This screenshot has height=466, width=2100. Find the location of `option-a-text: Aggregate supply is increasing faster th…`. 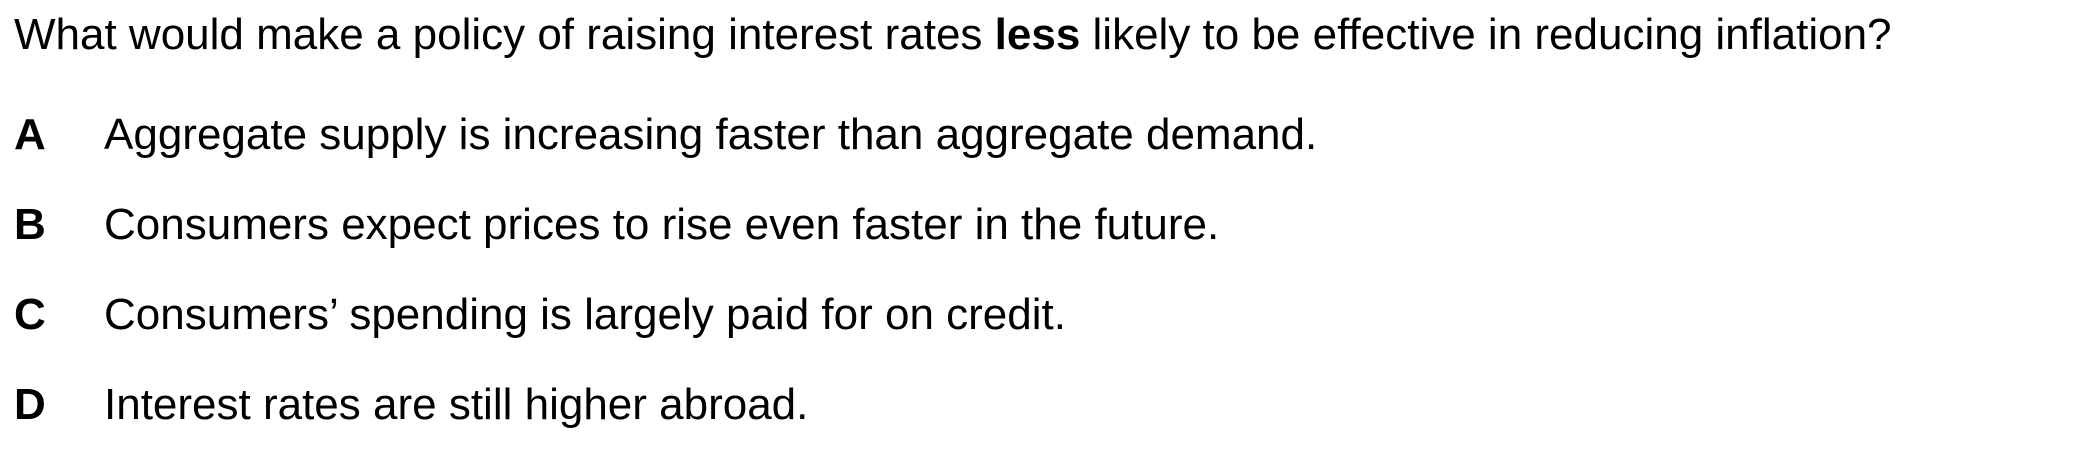

option-a-text: Aggregate supply is increasing faster th… is located at coordinates (711, 134).